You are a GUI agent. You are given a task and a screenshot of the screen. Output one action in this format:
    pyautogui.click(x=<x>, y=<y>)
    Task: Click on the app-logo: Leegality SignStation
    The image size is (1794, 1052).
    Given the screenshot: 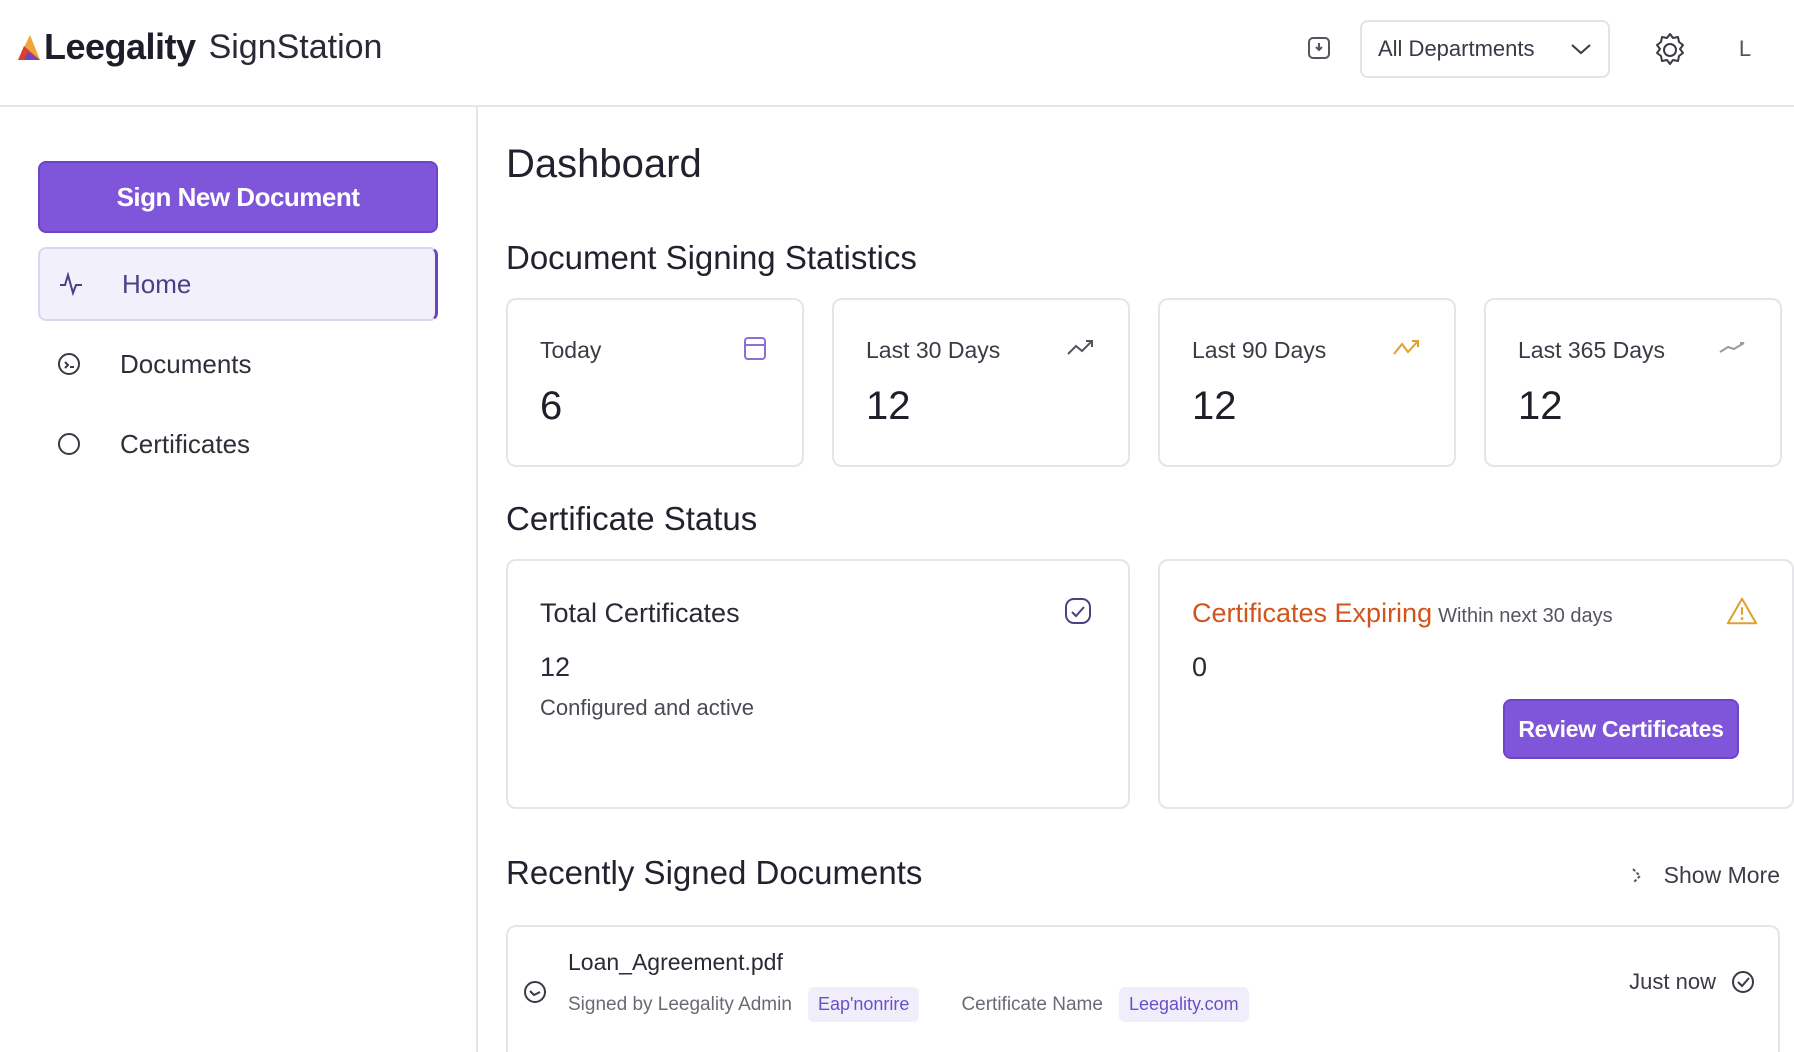 What is the action you would take?
    pyautogui.click(x=199, y=47)
    